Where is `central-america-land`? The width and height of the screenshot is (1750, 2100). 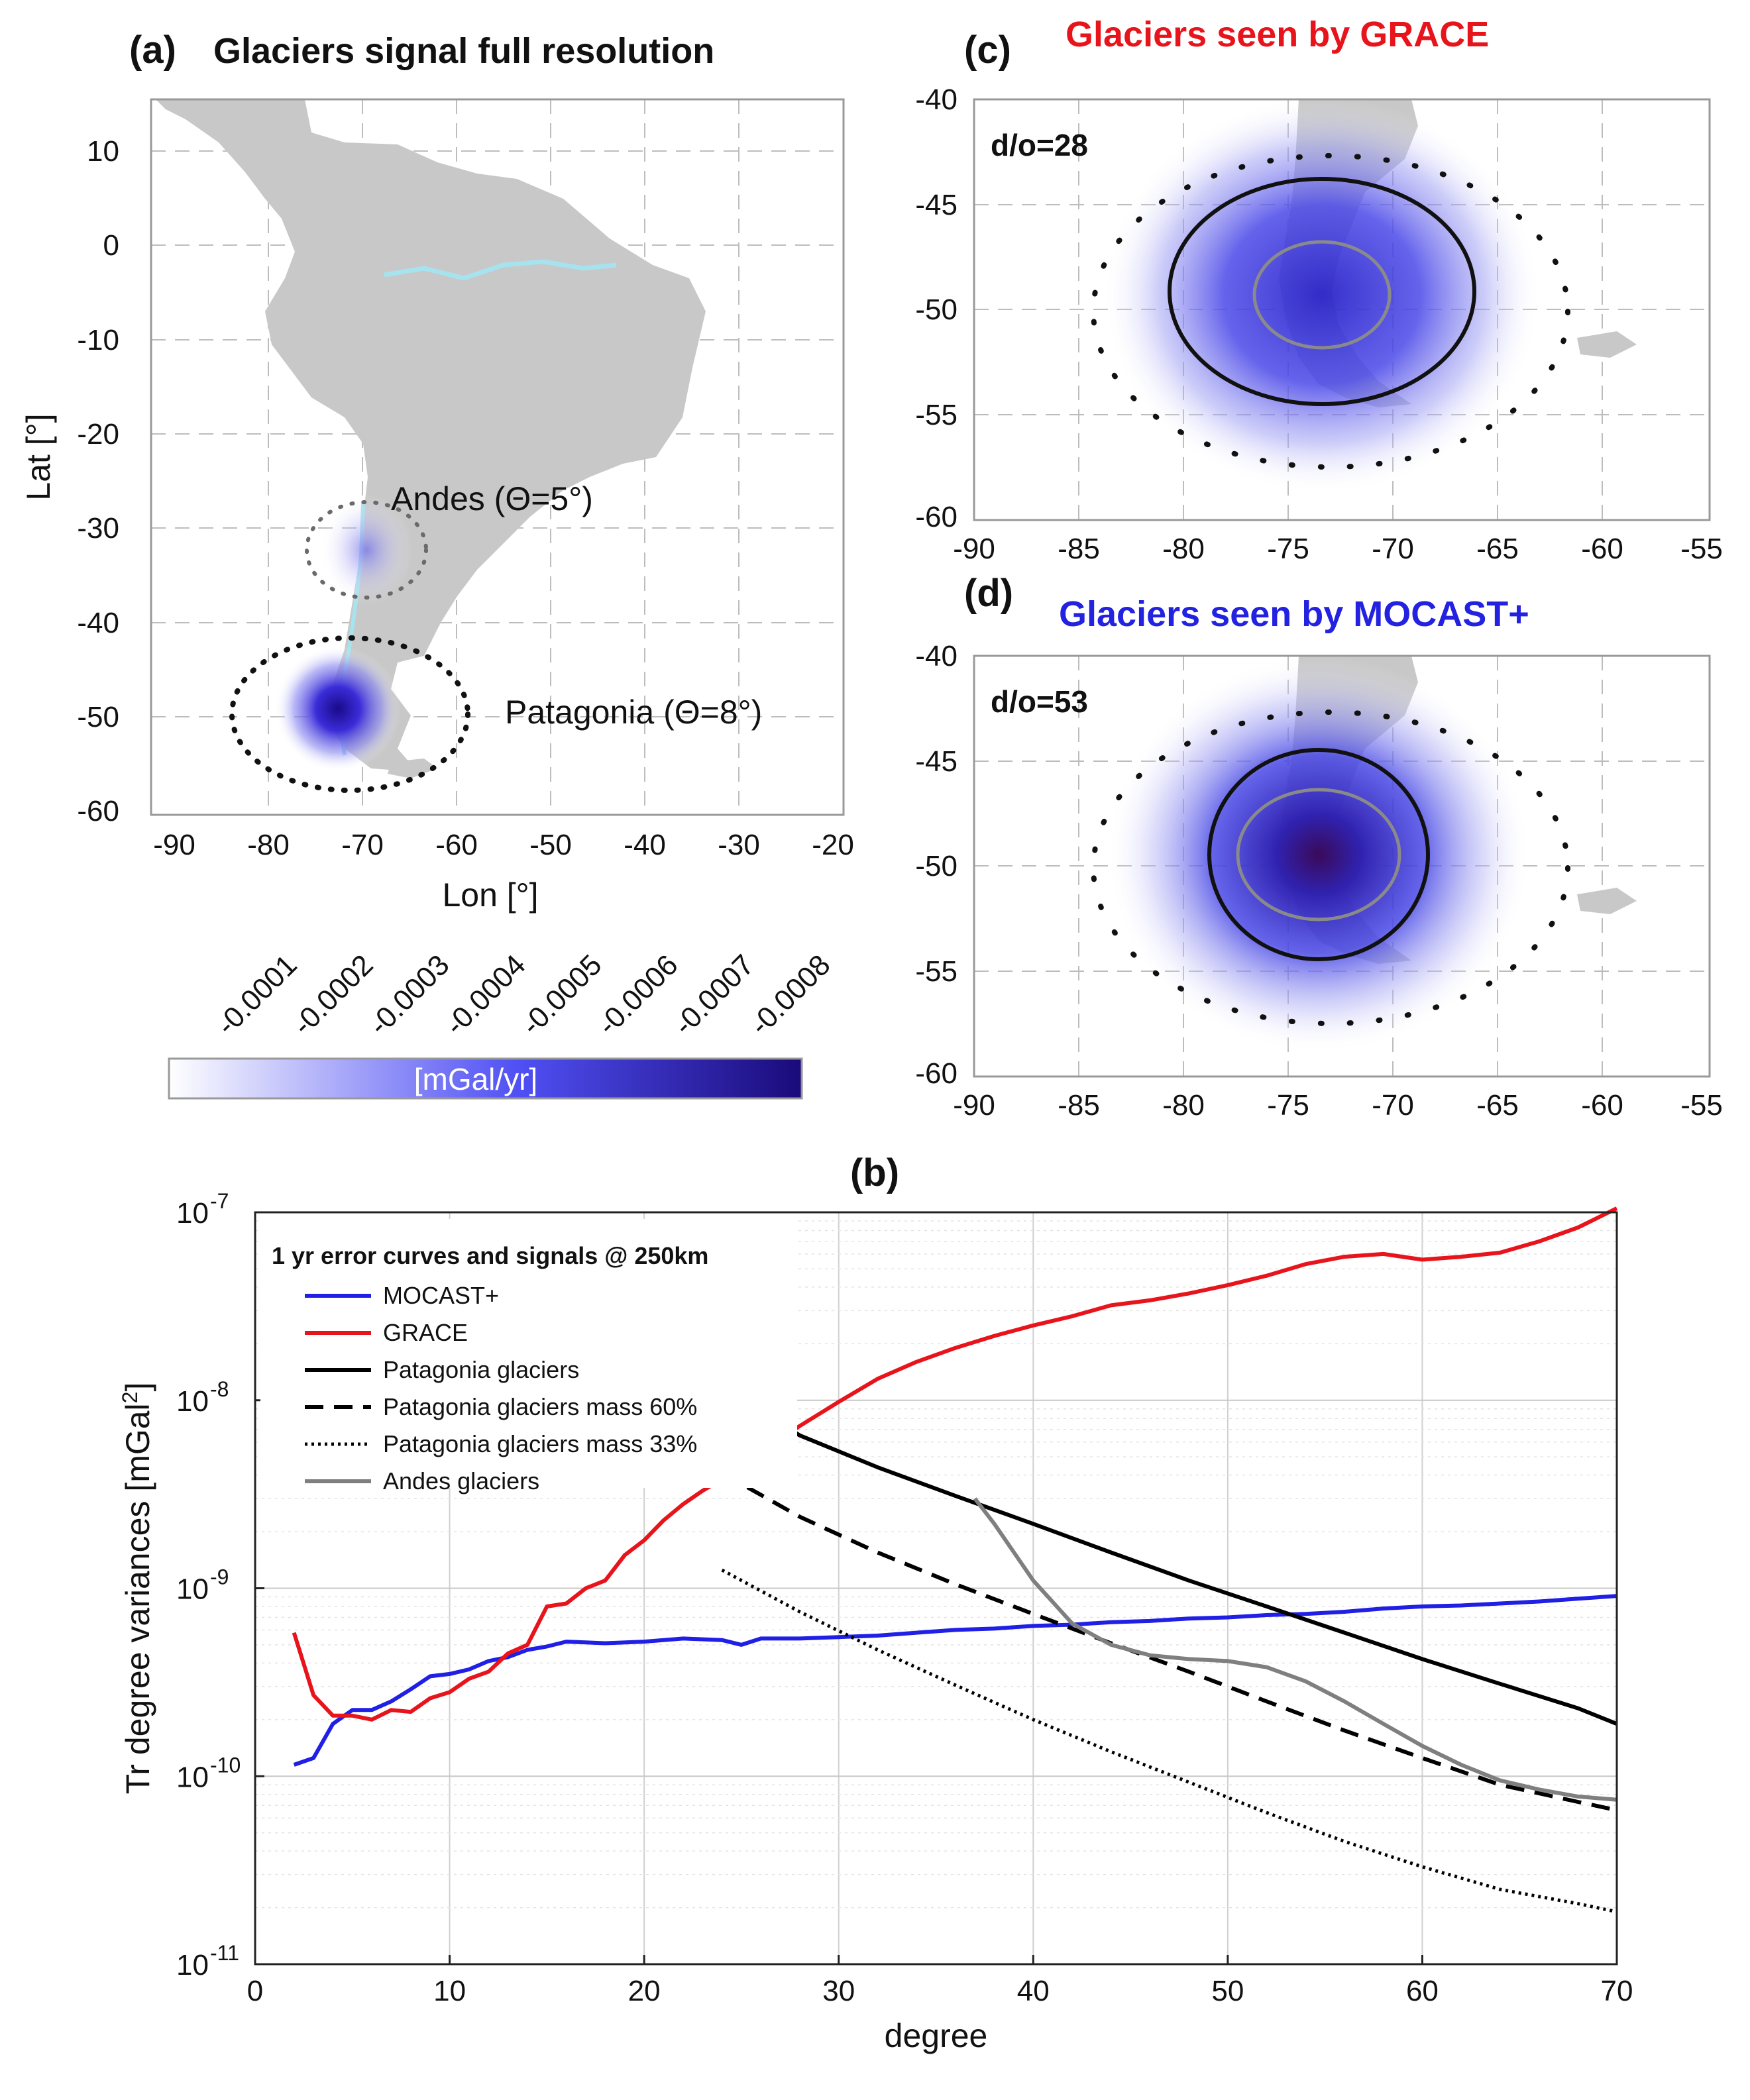
central-america-land is located at coordinates (194, 112).